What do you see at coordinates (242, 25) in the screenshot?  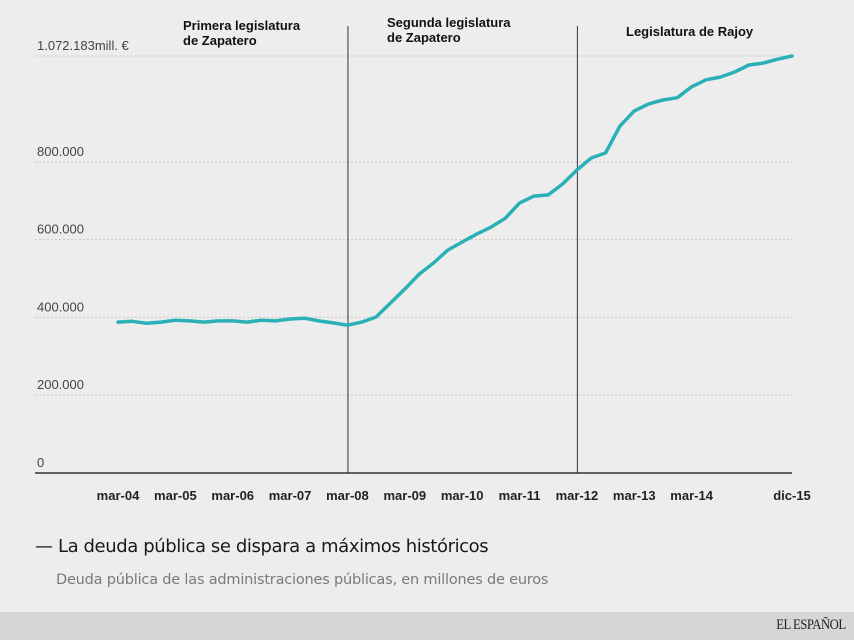 I see `period-label-line: Primera legislatura` at bounding box center [242, 25].